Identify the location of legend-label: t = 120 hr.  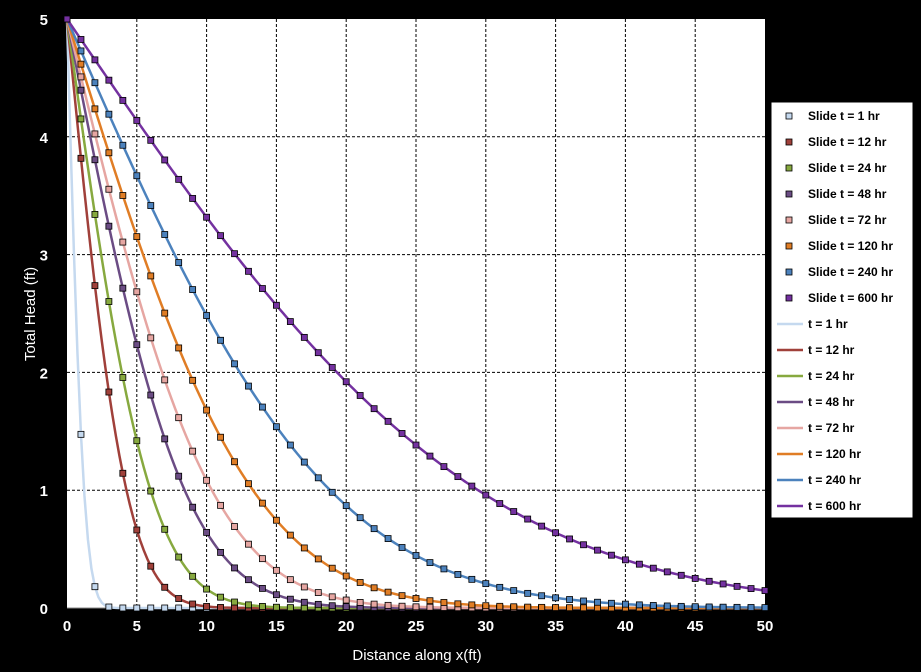
(834, 454).